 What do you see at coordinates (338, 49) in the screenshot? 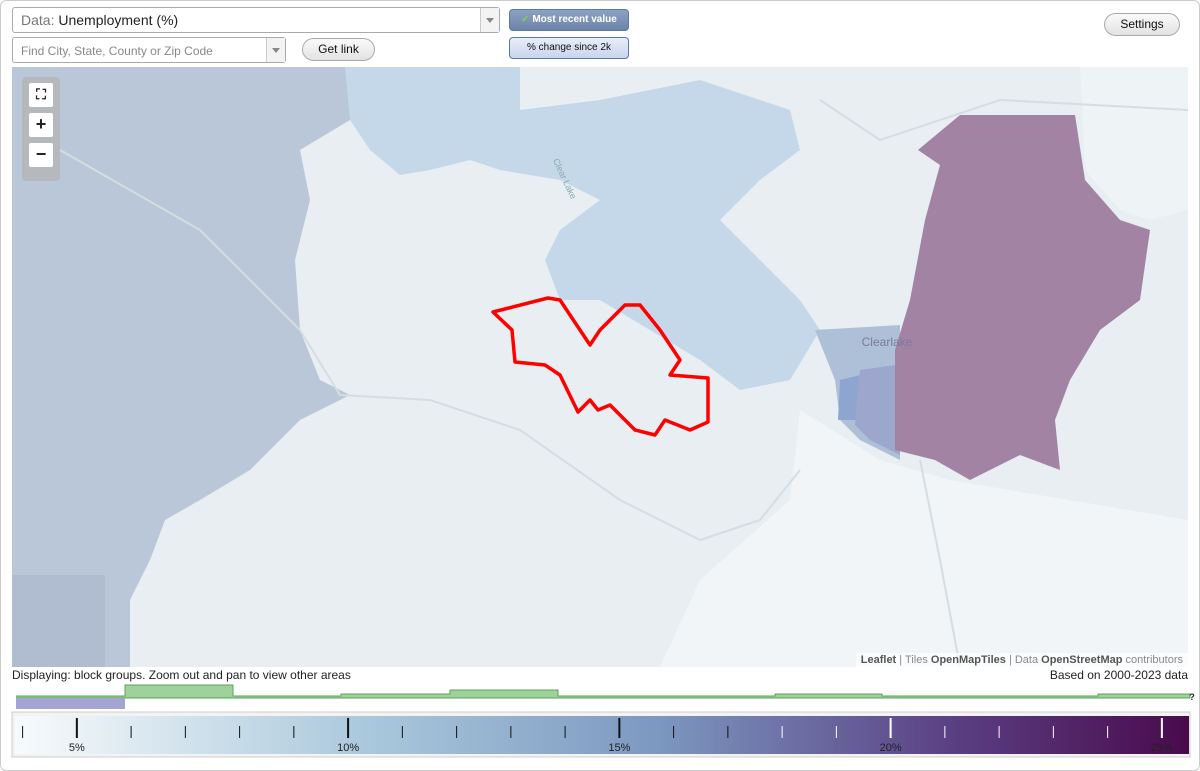
I see `get-link-button: Get link` at bounding box center [338, 49].